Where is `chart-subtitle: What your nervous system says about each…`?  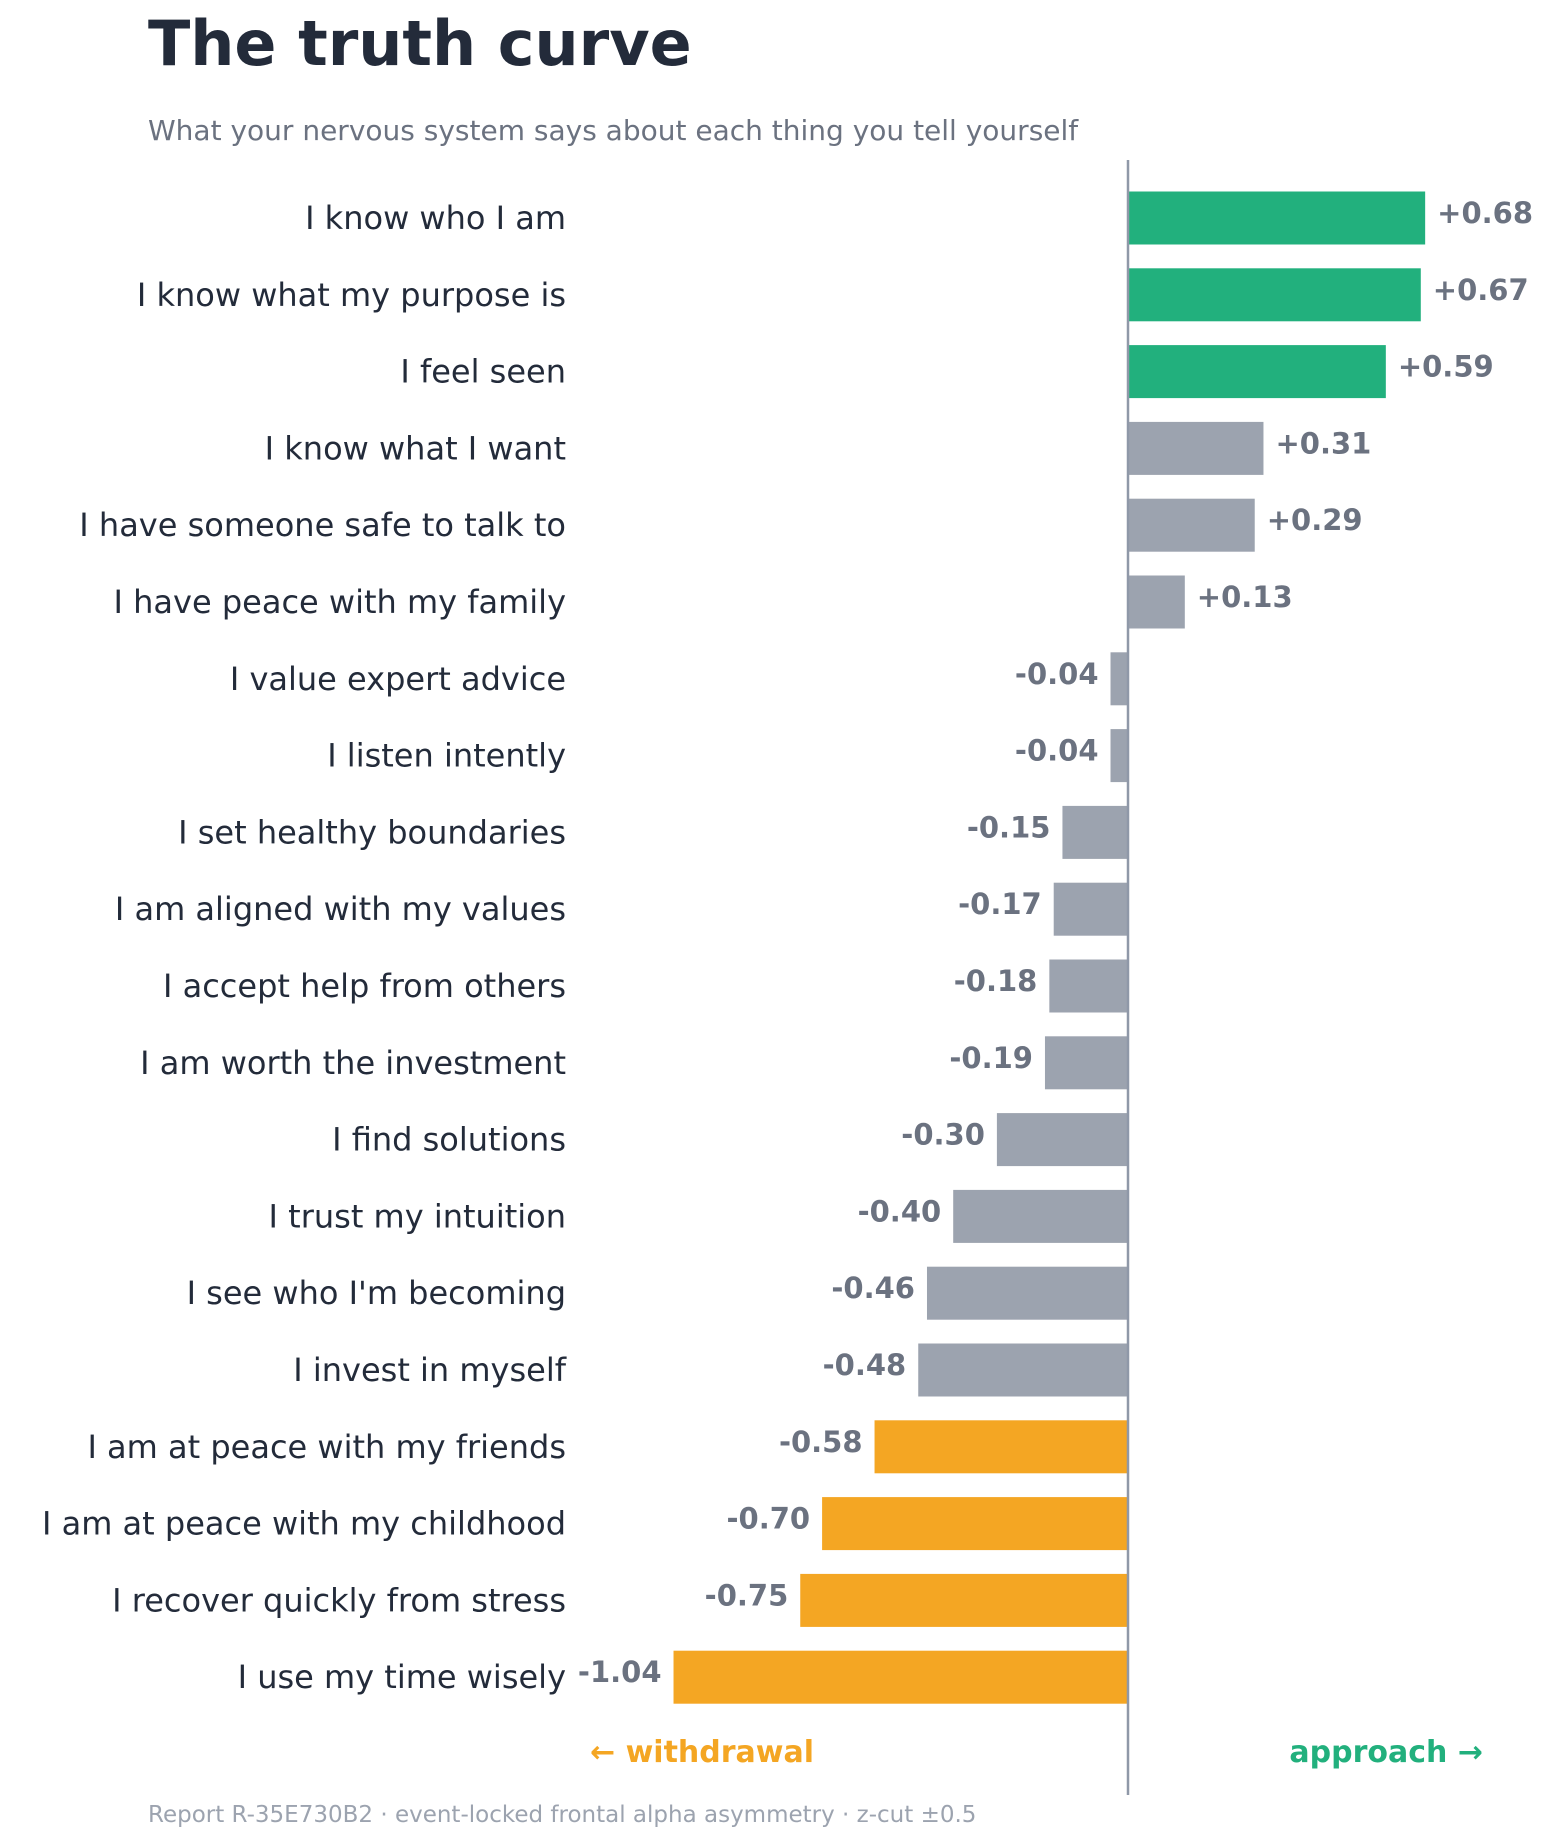
chart-subtitle: What your nervous system says about each… is located at coordinates (613, 130).